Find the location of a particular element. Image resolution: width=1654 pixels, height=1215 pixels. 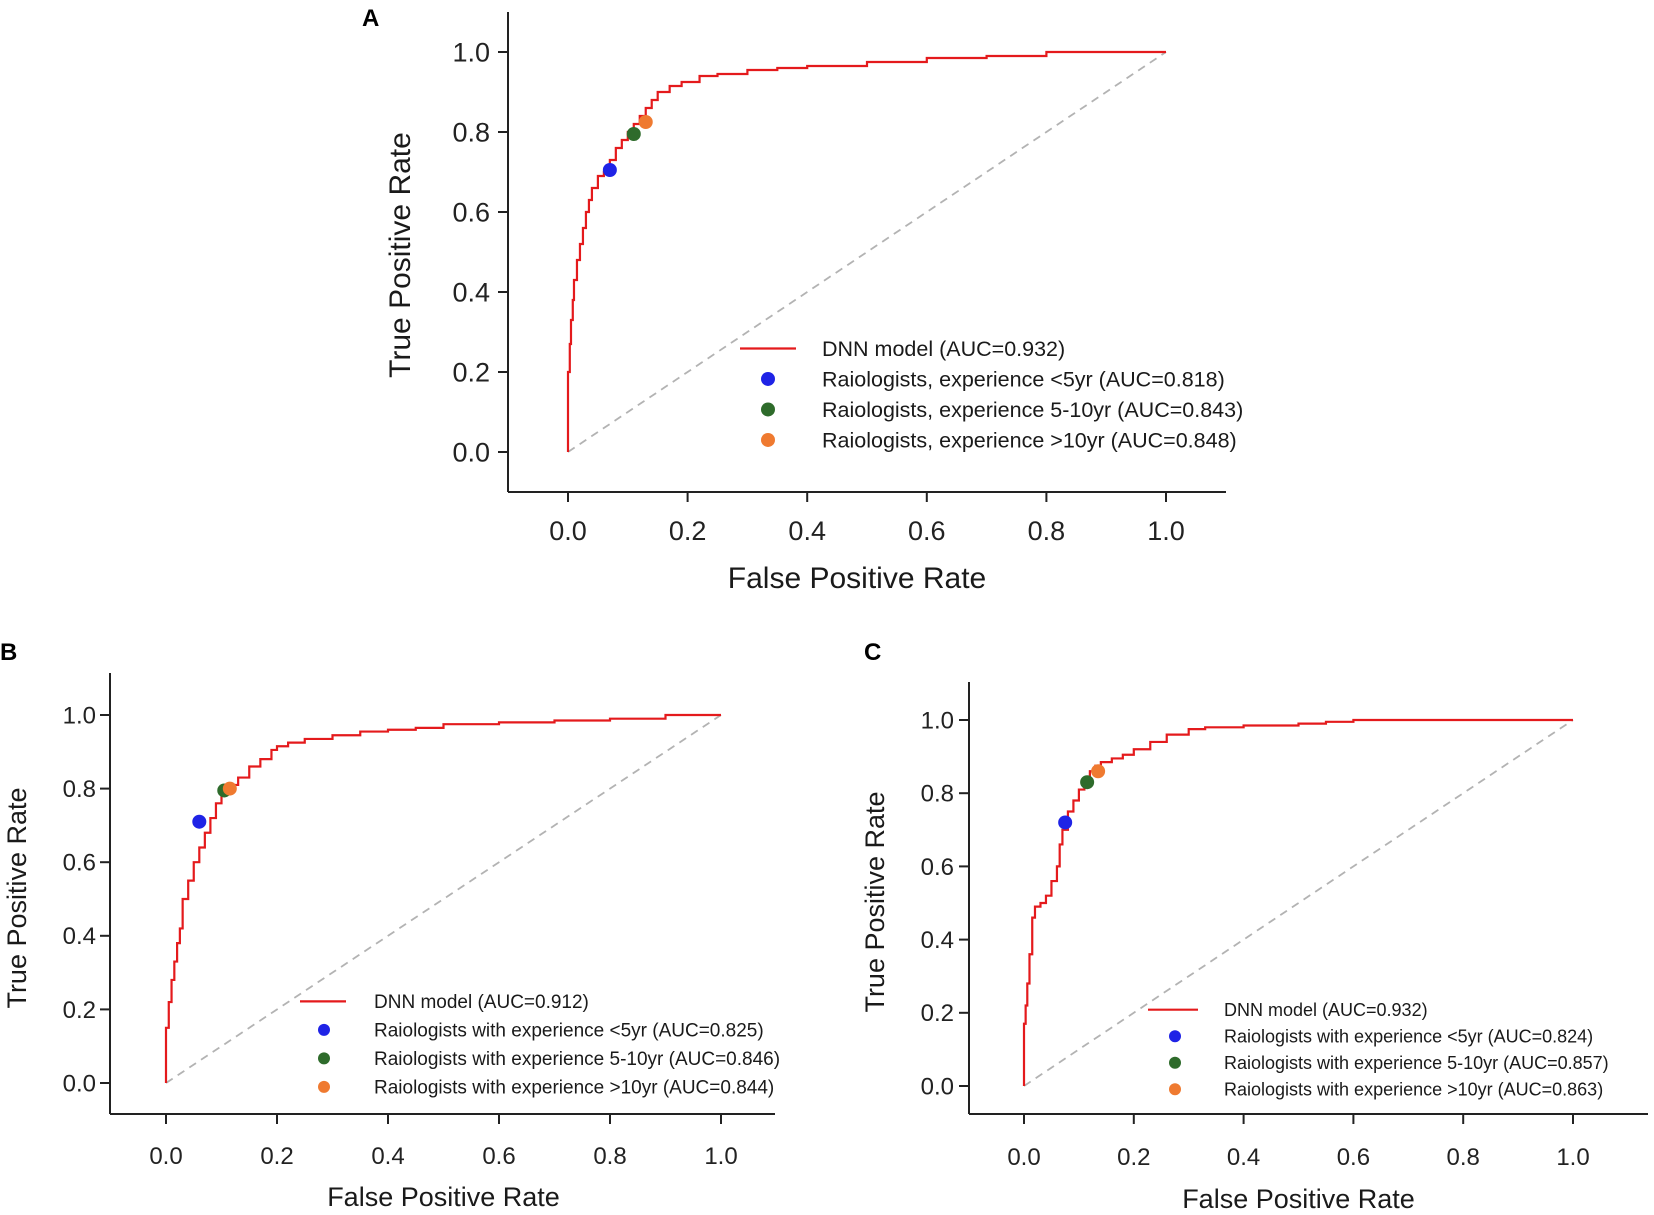

legend-label-dnn: DNN model (AUC=0.912) is located at coordinates (481, 1002).